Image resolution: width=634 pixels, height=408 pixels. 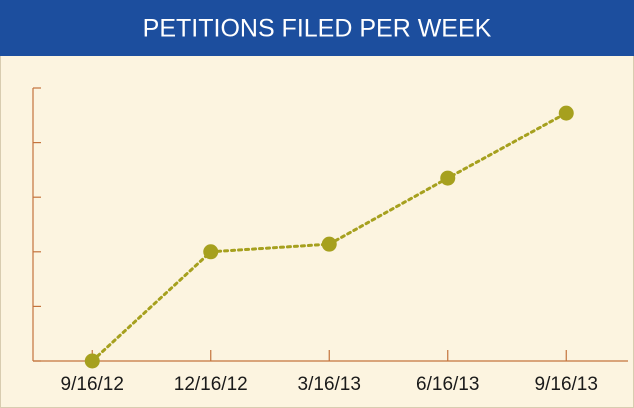 I want to click on x-tick-label: 9/16/12, so click(x=92, y=384).